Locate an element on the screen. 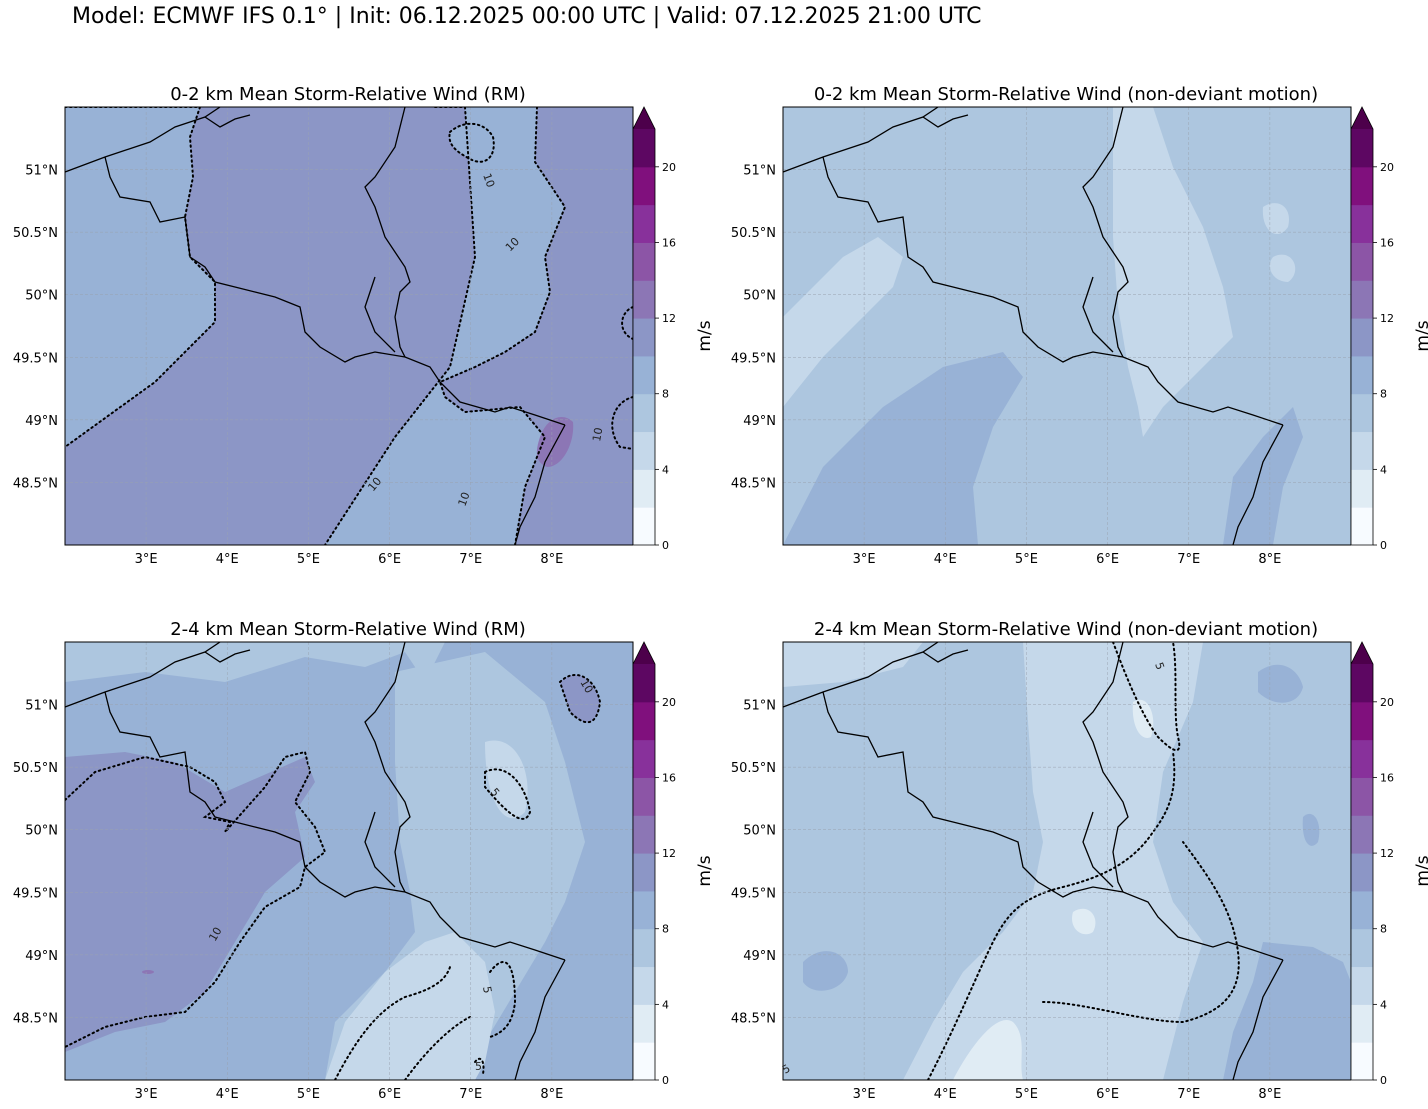  field-region-6-8-north is located at coordinates (255, 662).